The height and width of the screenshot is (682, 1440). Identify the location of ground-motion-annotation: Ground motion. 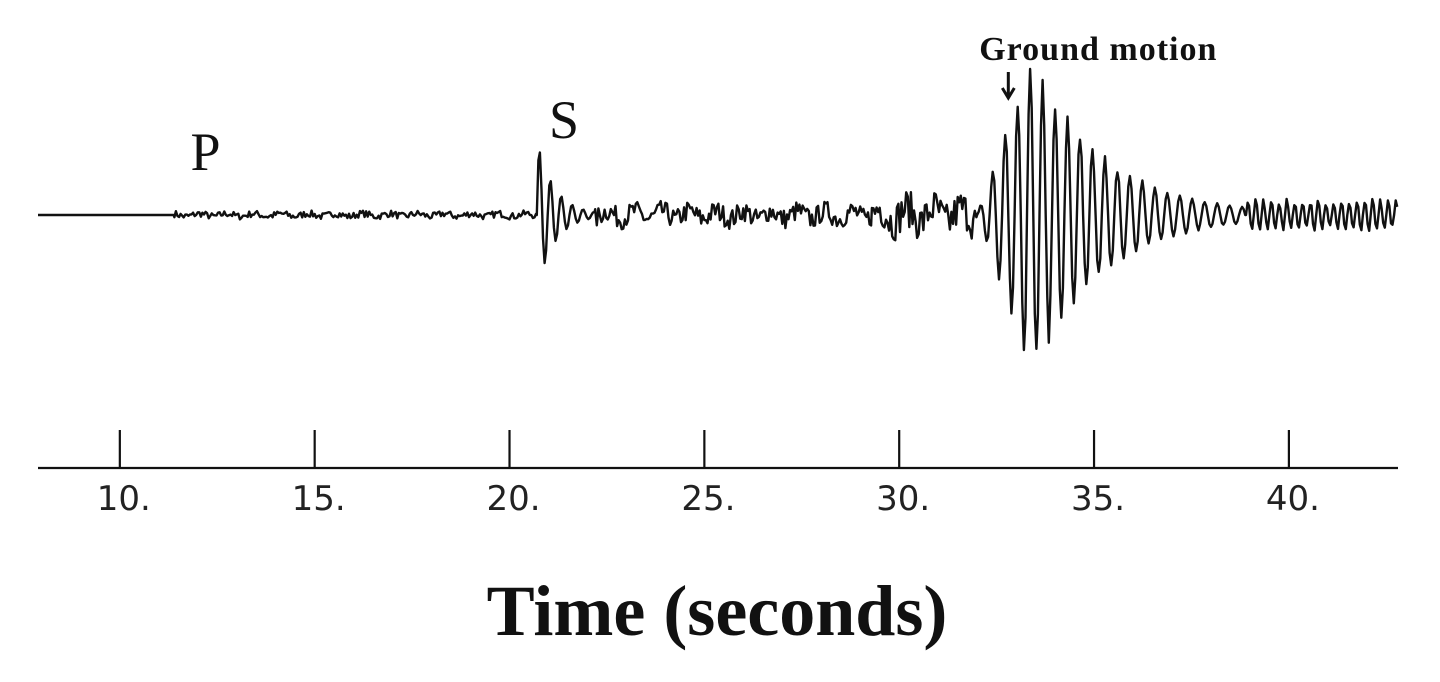
(1098, 49).